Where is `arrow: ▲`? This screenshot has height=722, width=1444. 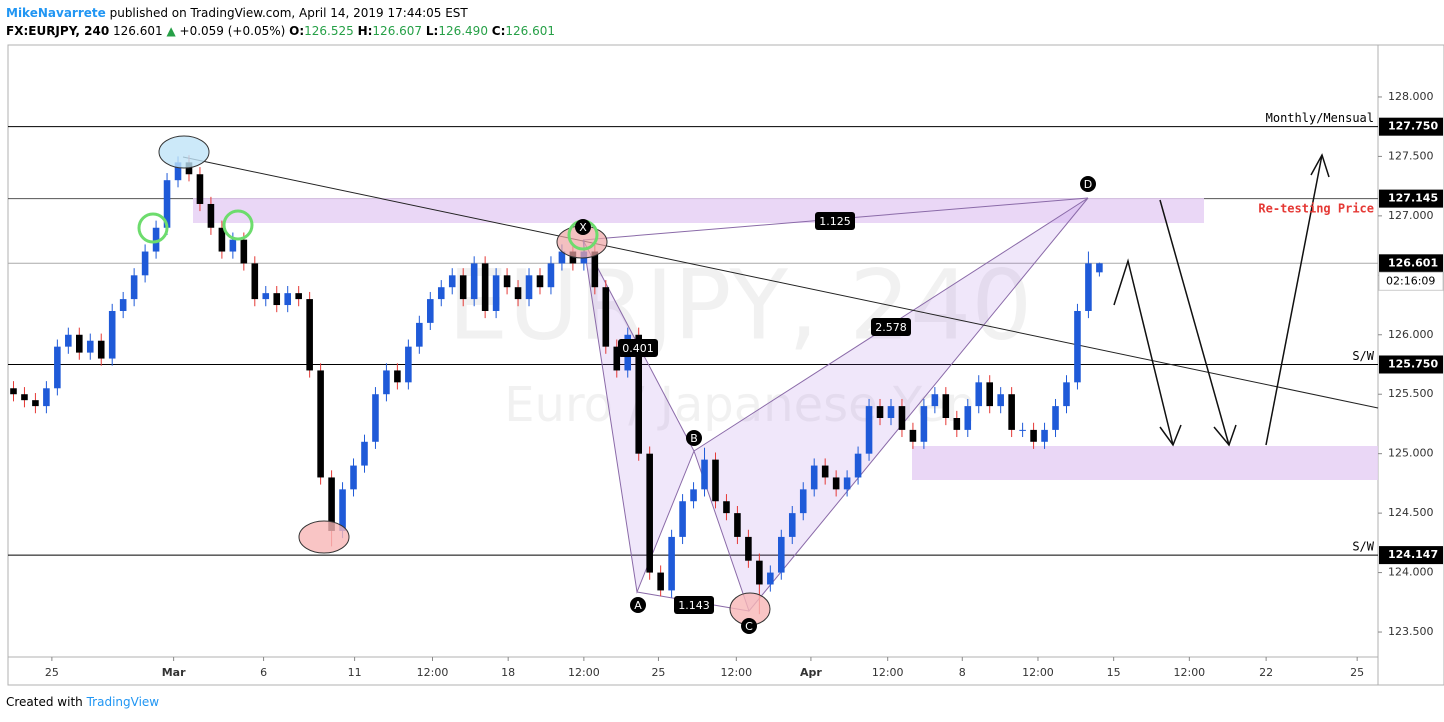
arrow: ▲ is located at coordinates (171, 31).